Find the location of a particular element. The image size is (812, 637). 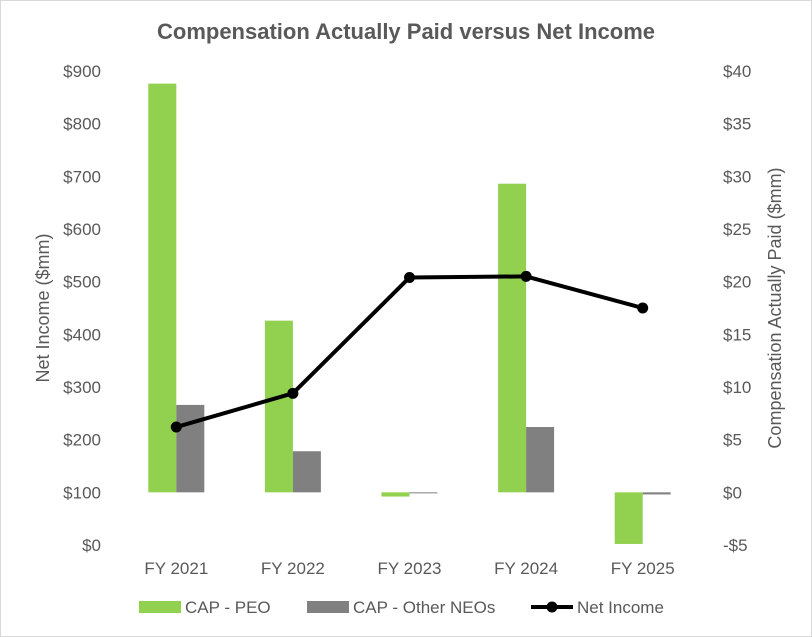

right-tick-label: $20 is located at coordinates (737, 282).